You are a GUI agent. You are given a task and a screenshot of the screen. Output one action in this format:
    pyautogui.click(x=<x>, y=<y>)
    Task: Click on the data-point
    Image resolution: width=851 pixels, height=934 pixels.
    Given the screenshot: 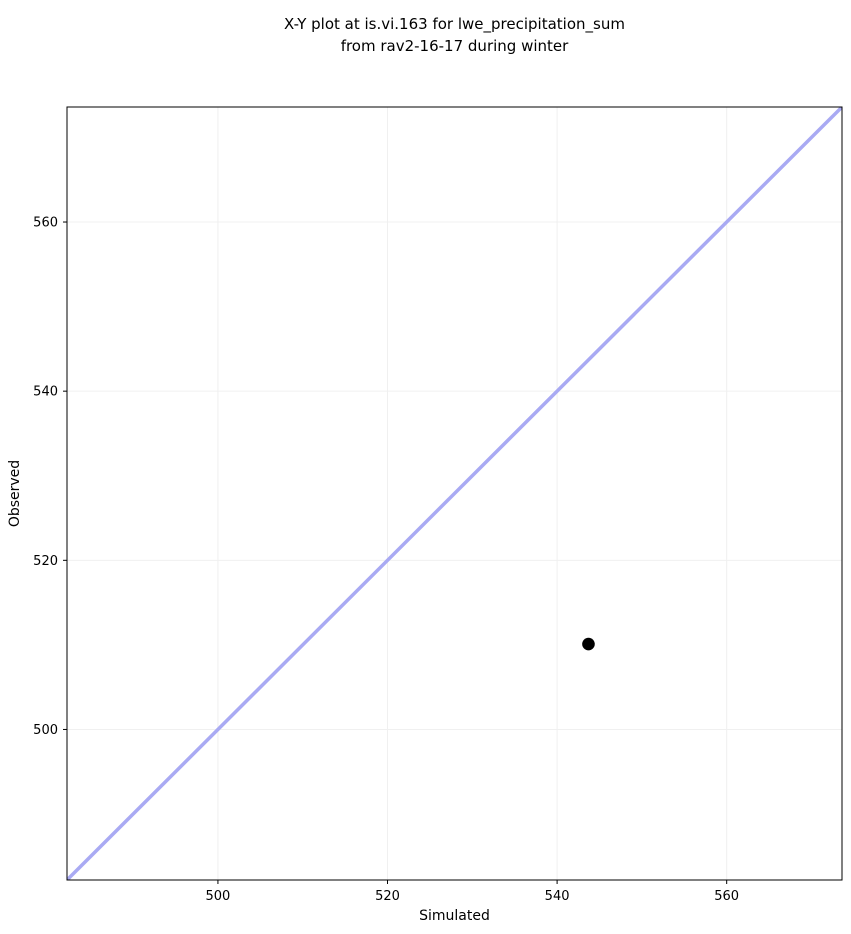 What is the action you would take?
    pyautogui.click(x=588, y=644)
    